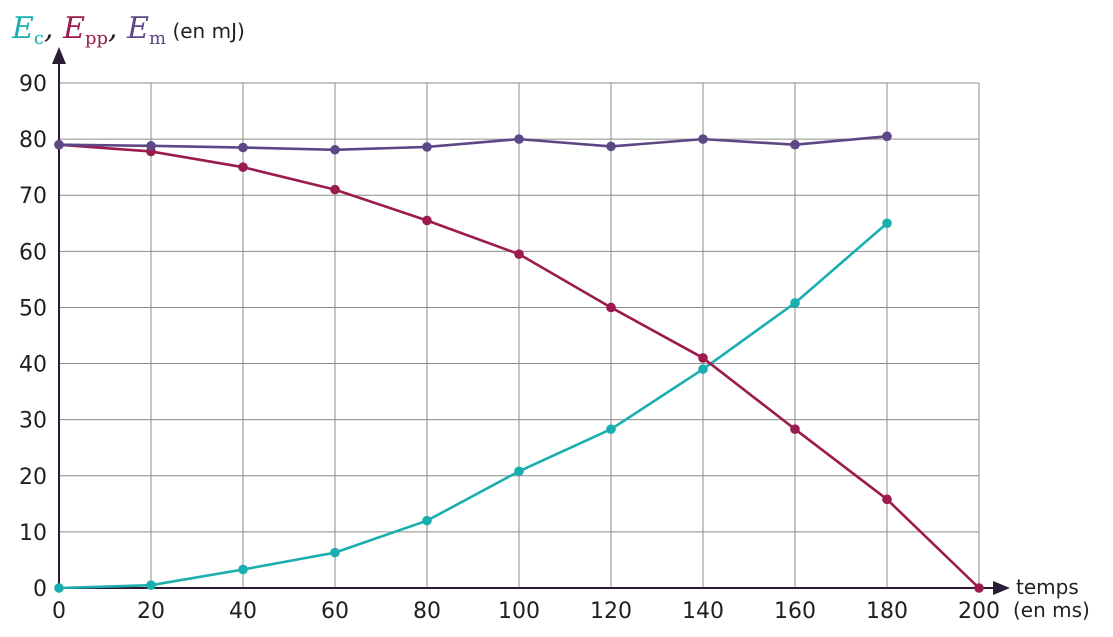 The width and height of the screenshot is (1113, 637). I want to click on y-axis-label: Ec, Epp, Em (en mJ), so click(128, 30).